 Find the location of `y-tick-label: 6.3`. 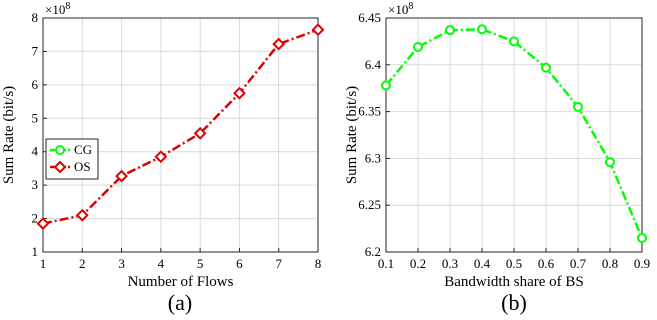

y-tick-label: 6.3 is located at coordinates (373, 157).